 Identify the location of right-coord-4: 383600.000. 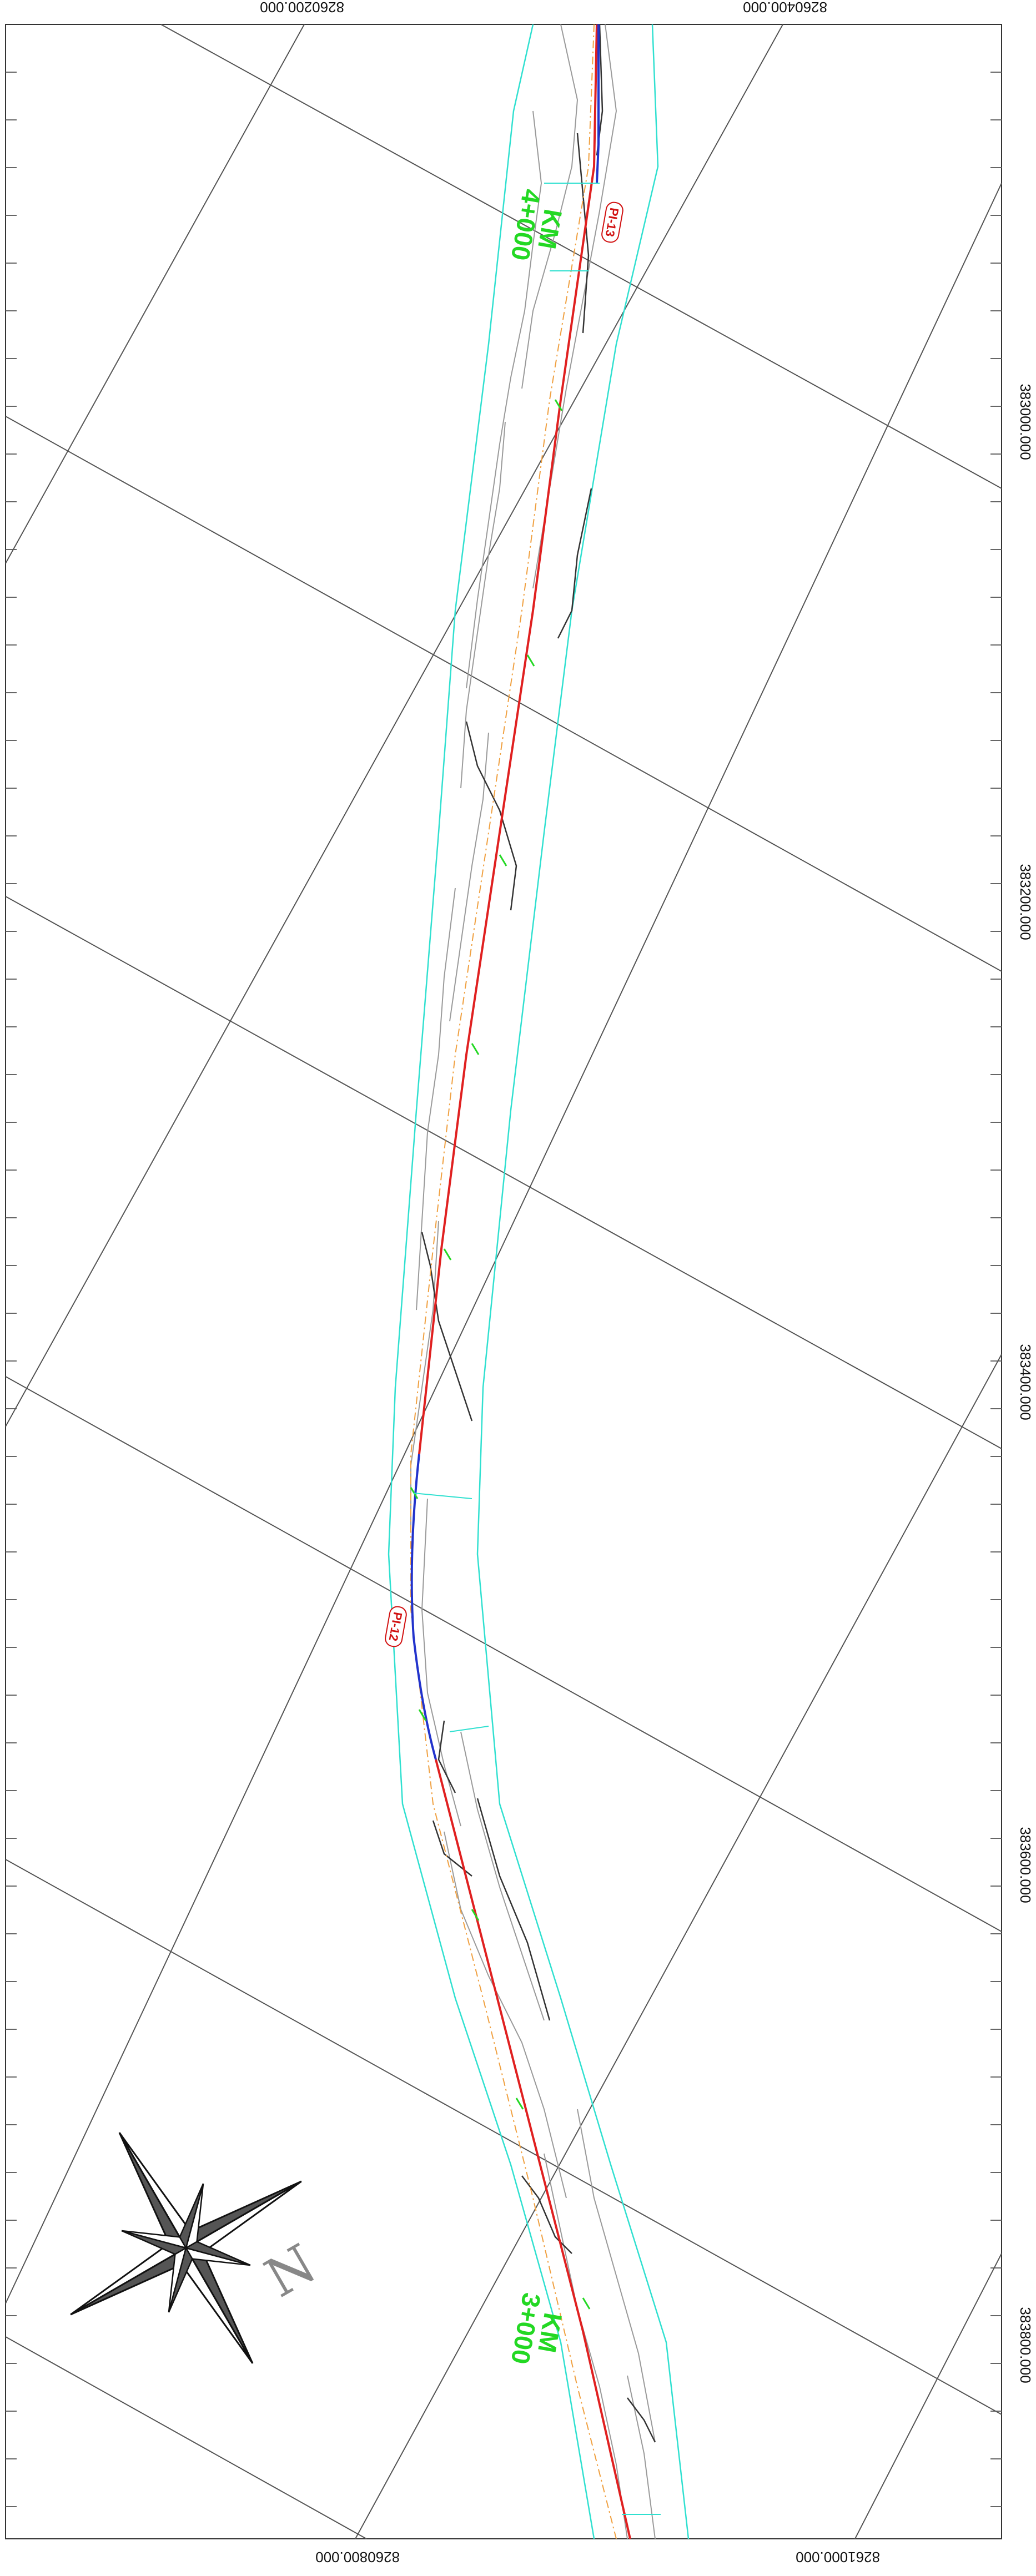
(1026, 1865).